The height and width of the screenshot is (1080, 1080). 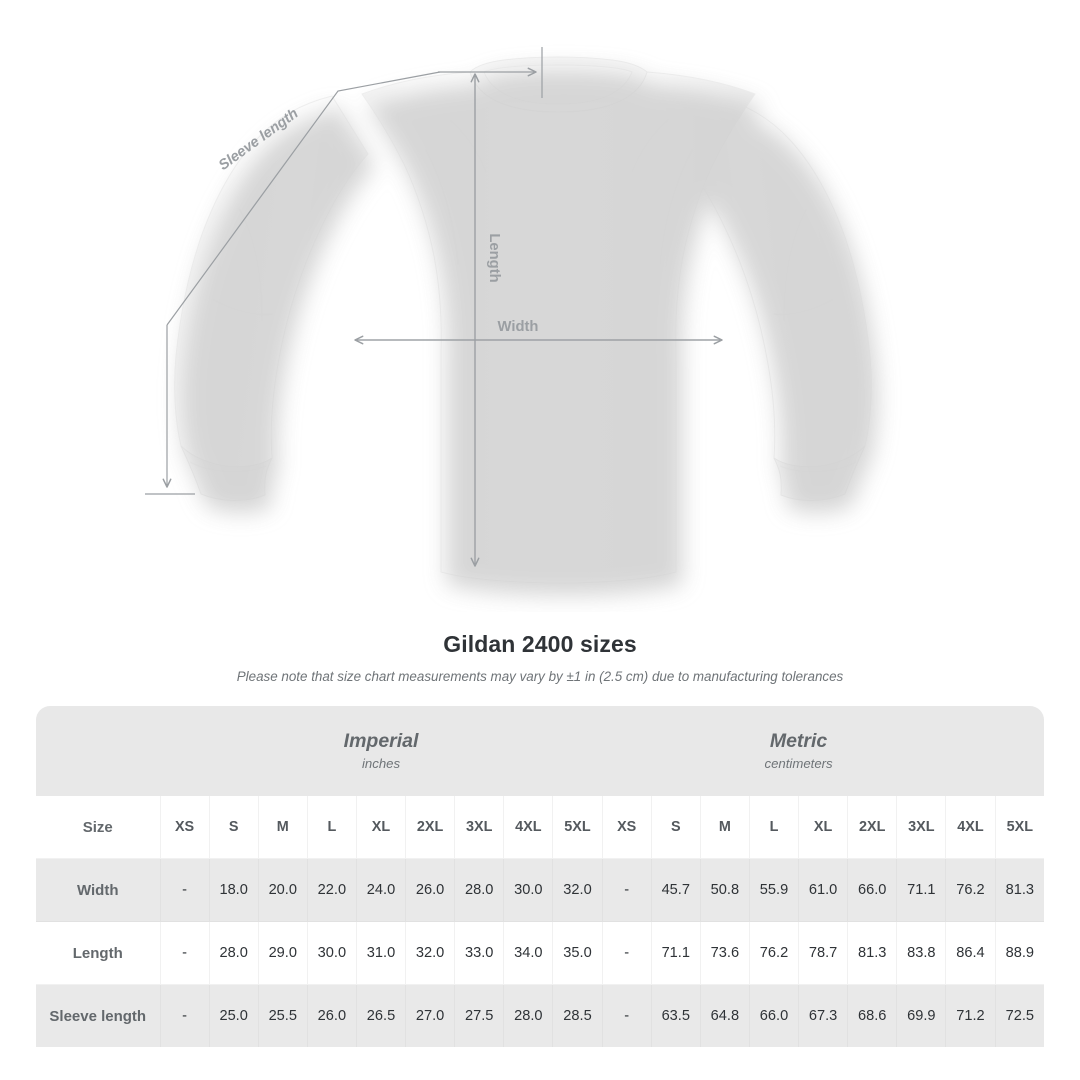 What do you see at coordinates (430, 890) in the screenshot?
I see `cell-width-imperial-2xl: 26.0` at bounding box center [430, 890].